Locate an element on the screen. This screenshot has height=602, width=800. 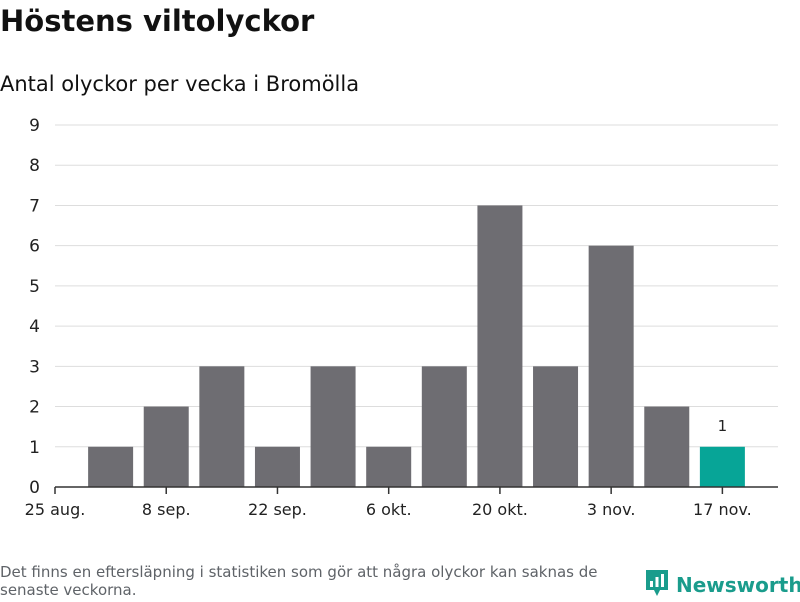
x-tick-label: 20 okt. is located at coordinates (500, 509).